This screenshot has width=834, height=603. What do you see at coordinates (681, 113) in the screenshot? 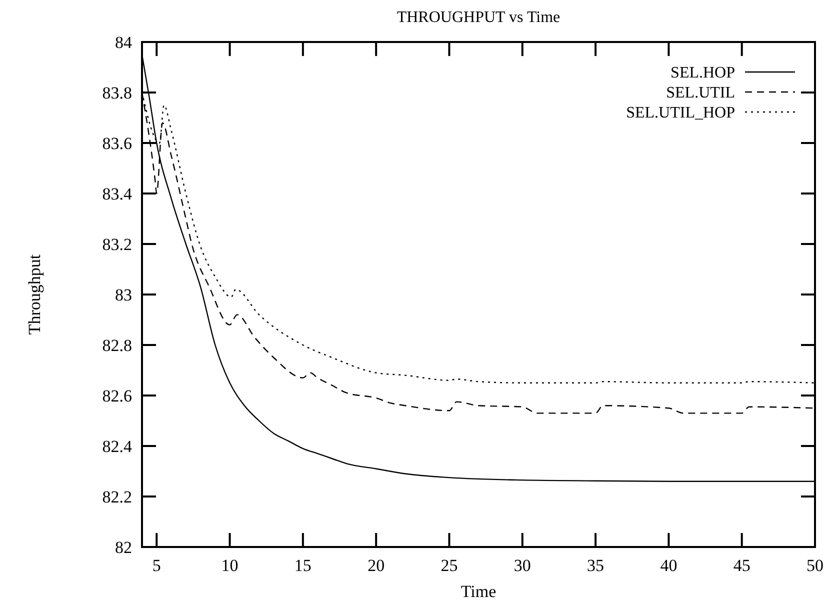
I see `legend-label: SEL.UTIL_HOP` at bounding box center [681, 113].